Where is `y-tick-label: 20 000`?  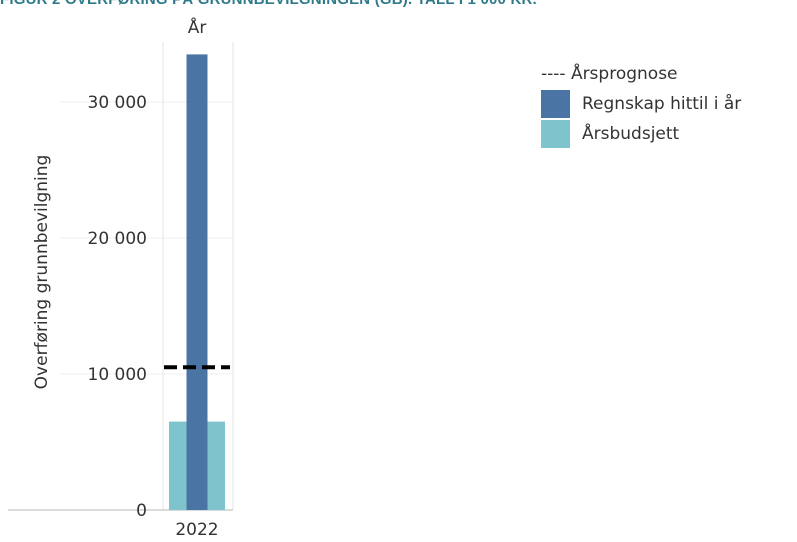
y-tick-label: 20 000 is located at coordinates (117, 239).